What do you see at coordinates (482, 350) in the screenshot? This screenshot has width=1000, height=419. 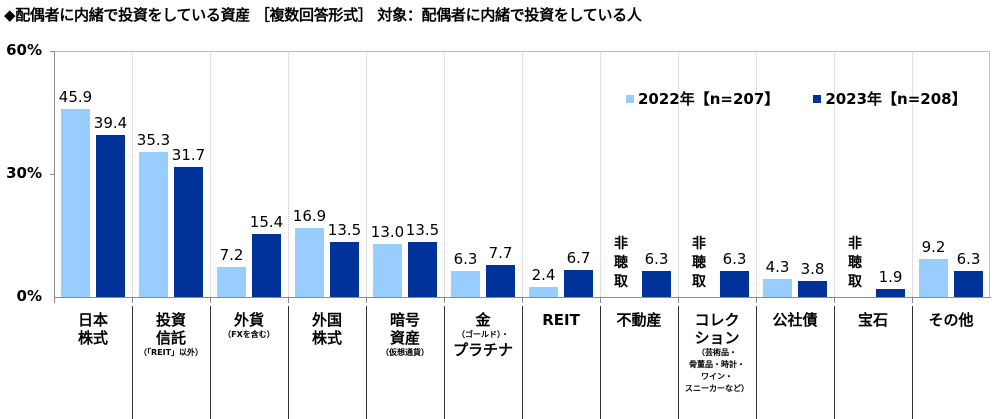 I see `category-main-2: プラチナ` at bounding box center [482, 350].